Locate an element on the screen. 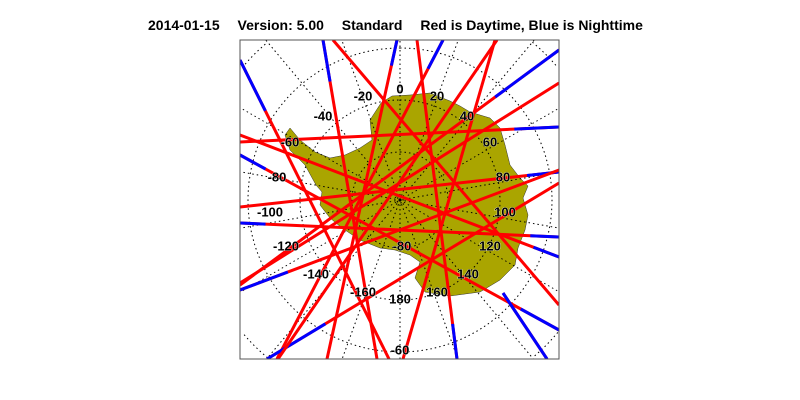 The width and height of the screenshot is (800, 400). pole-marker is located at coordinates (400, 200).